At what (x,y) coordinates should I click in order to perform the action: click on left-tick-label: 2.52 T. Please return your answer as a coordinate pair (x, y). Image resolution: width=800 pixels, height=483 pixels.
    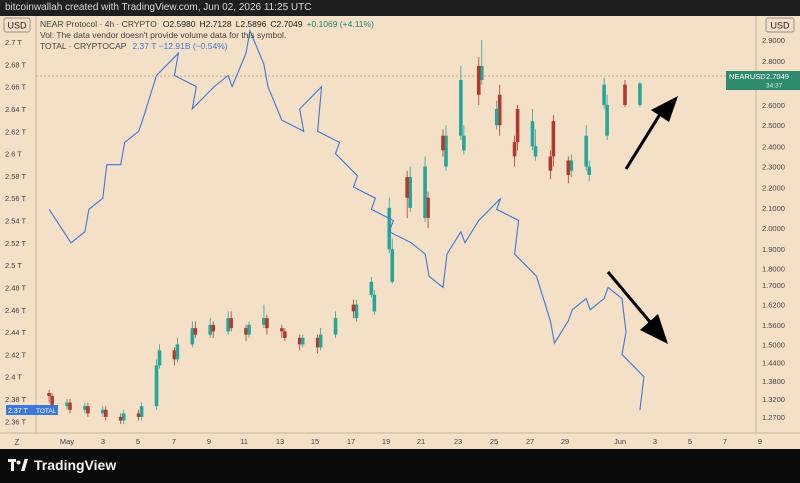
    Looking at the image, I should click on (16, 243).